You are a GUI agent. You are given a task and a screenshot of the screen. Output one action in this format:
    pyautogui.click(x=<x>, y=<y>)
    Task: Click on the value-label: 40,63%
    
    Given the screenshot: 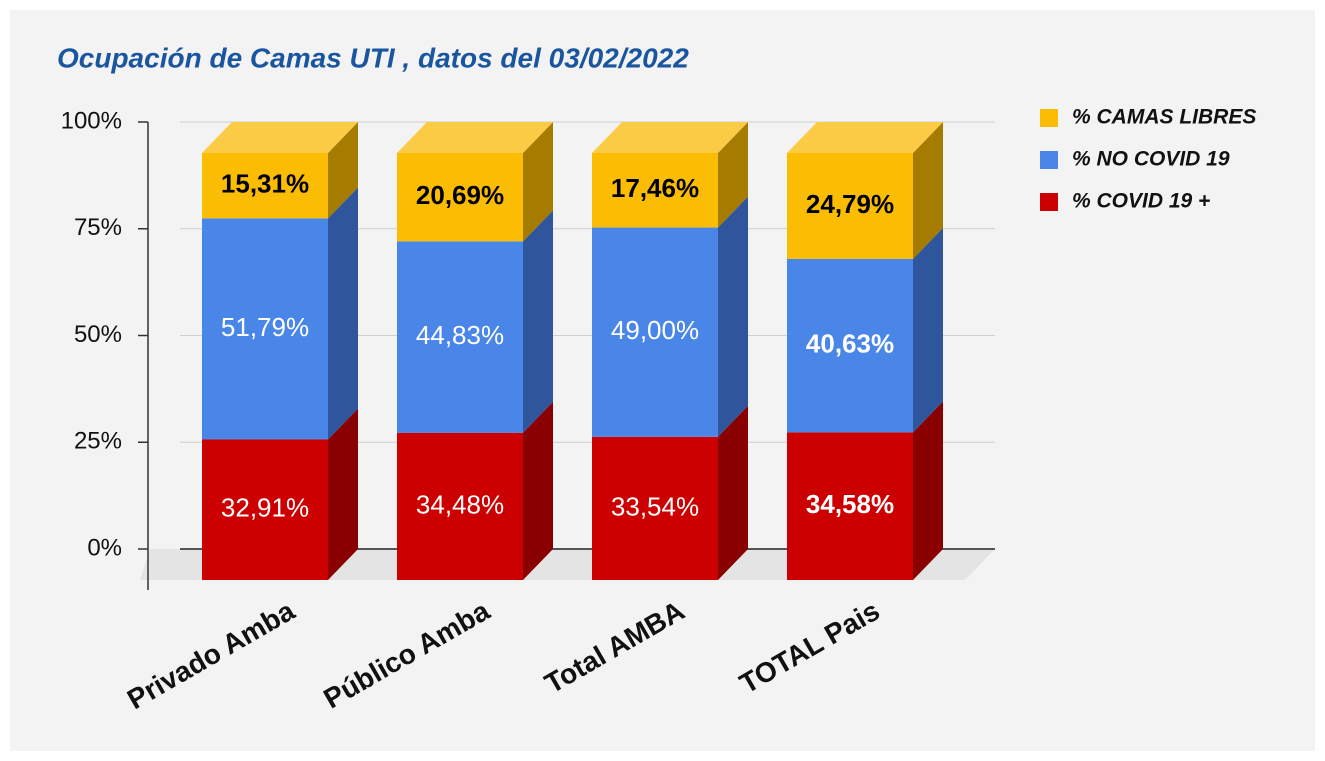 What is the action you would take?
    pyautogui.click(x=850, y=343)
    